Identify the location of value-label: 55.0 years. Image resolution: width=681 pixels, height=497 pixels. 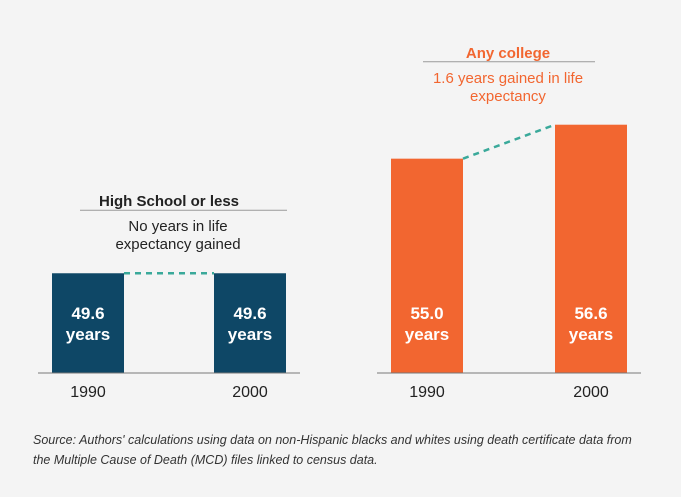
(427, 324).